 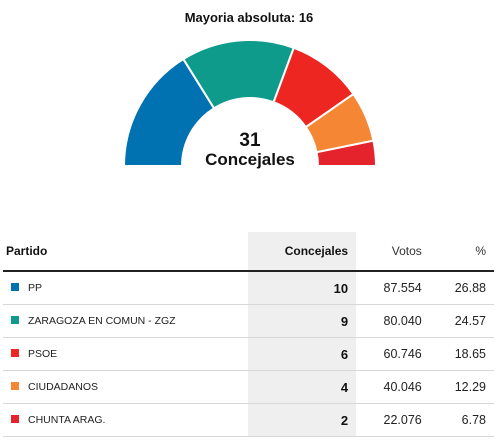 What do you see at coordinates (461, 288) in the screenshot?
I see `percent-cell: 26.88` at bounding box center [461, 288].